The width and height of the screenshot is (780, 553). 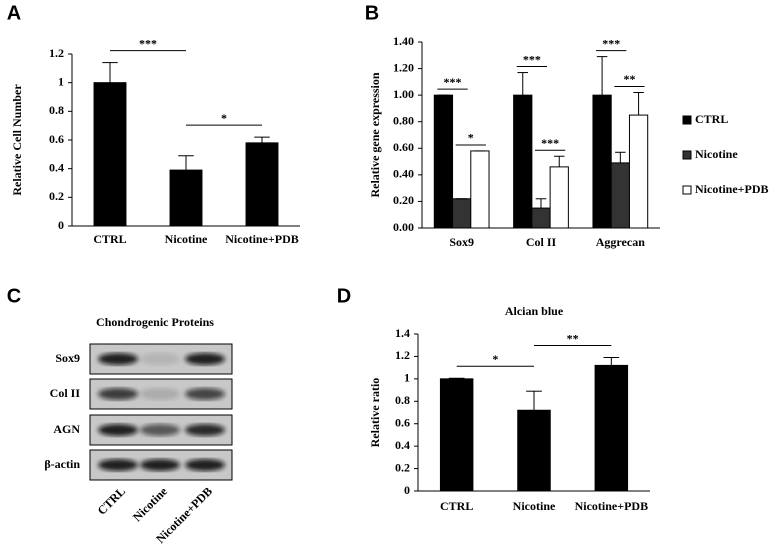 I want to click on y-axis-label: Relative gene expression, so click(x=375, y=134).